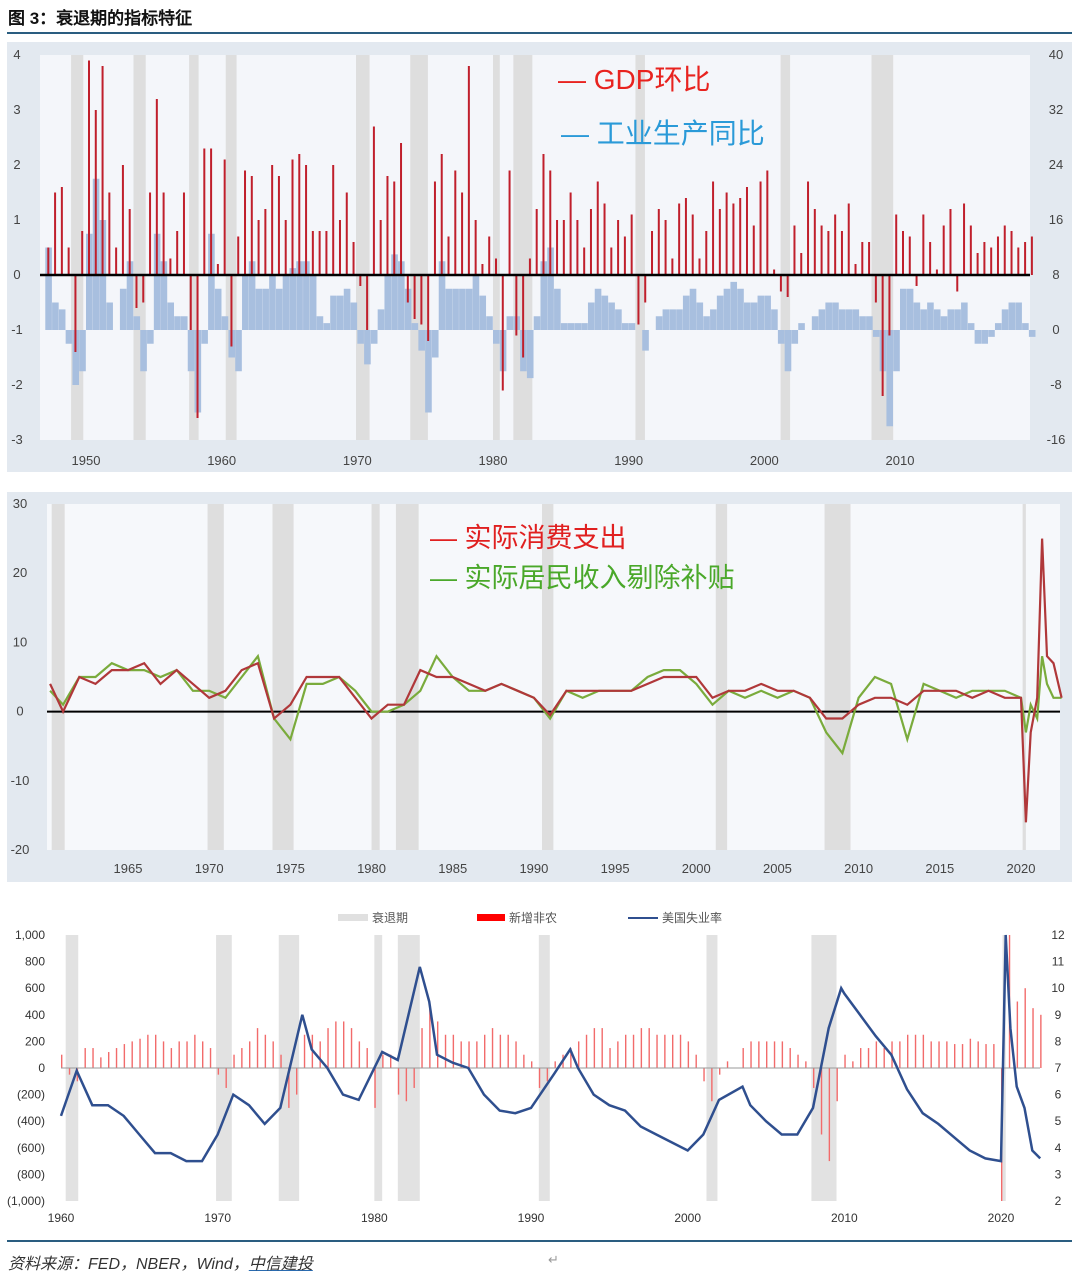 The width and height of the screenshot is (1080, 1271). Describe the element at coordinates (1058, 935) in the screenshot. I see `y-tick-right: 12` at that location.